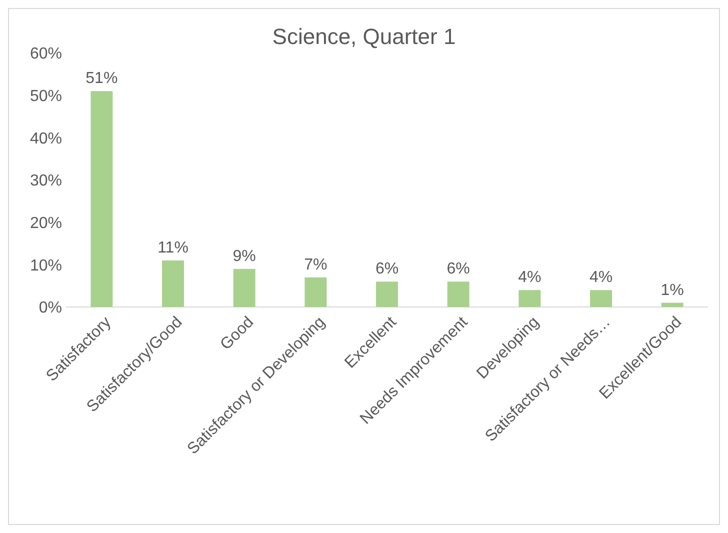  What do you see at coordinates (46, 139) in the screenshot?
I see `y-tick-label: 40%` at bounding box center [46, 139].